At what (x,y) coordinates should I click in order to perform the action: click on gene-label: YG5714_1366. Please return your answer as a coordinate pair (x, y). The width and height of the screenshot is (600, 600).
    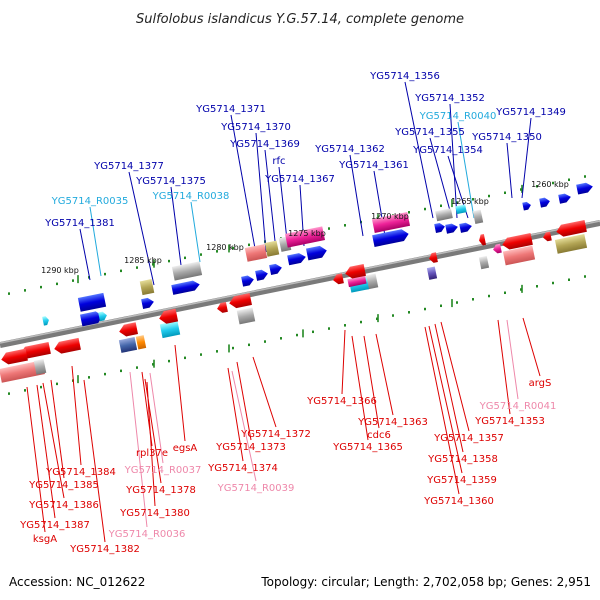
    Looking at the image, I should click on (341, 401).